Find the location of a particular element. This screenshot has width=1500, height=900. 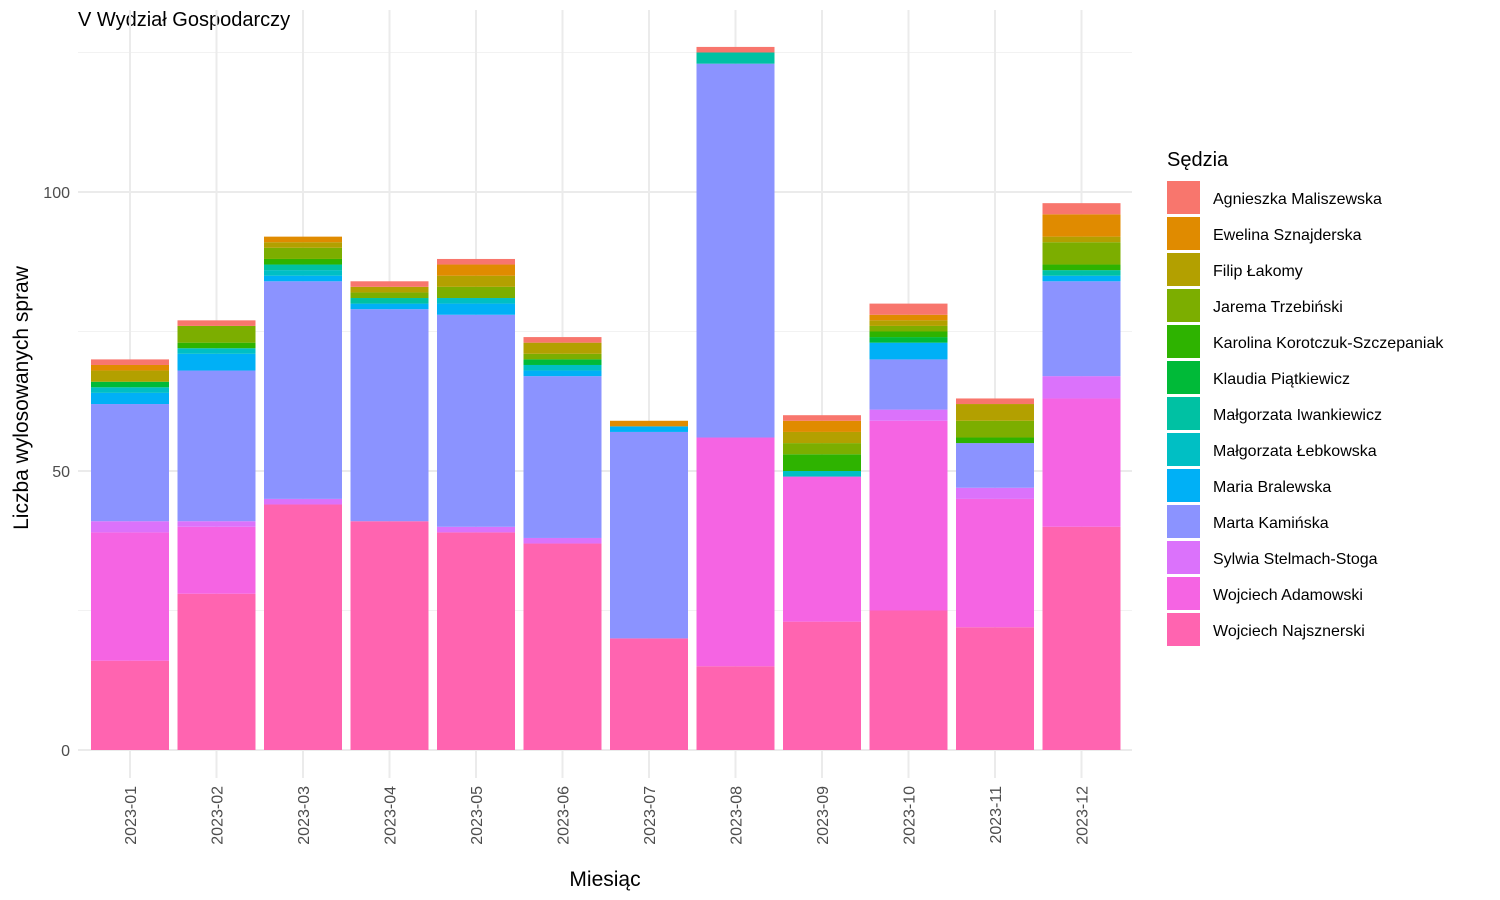

x-tick-label: 2023-08 is located at coordinates (737, 815).